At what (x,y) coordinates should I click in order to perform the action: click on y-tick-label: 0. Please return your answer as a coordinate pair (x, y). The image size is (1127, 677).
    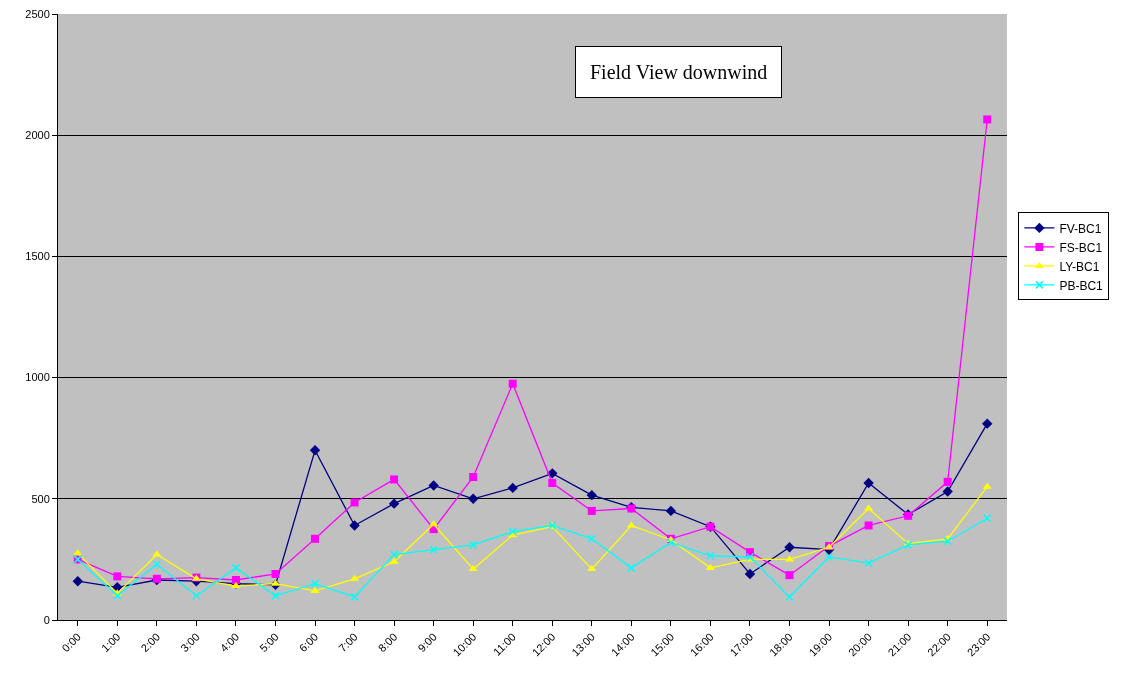
    Looking at the image, I should click on (46, 619).